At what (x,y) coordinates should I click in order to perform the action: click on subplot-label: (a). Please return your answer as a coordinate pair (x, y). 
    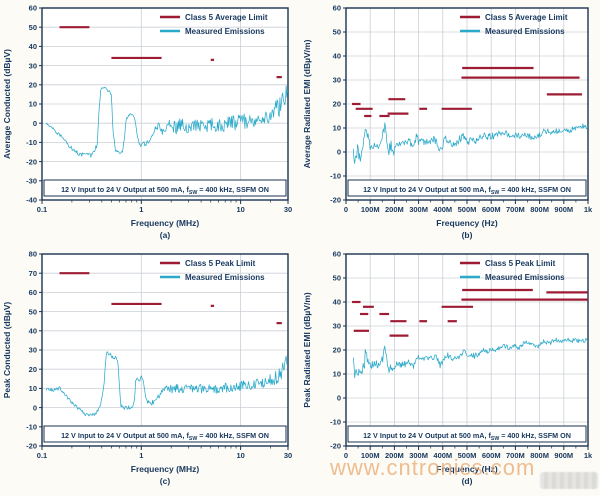
    Looking at the image, I should click on (165, 235).